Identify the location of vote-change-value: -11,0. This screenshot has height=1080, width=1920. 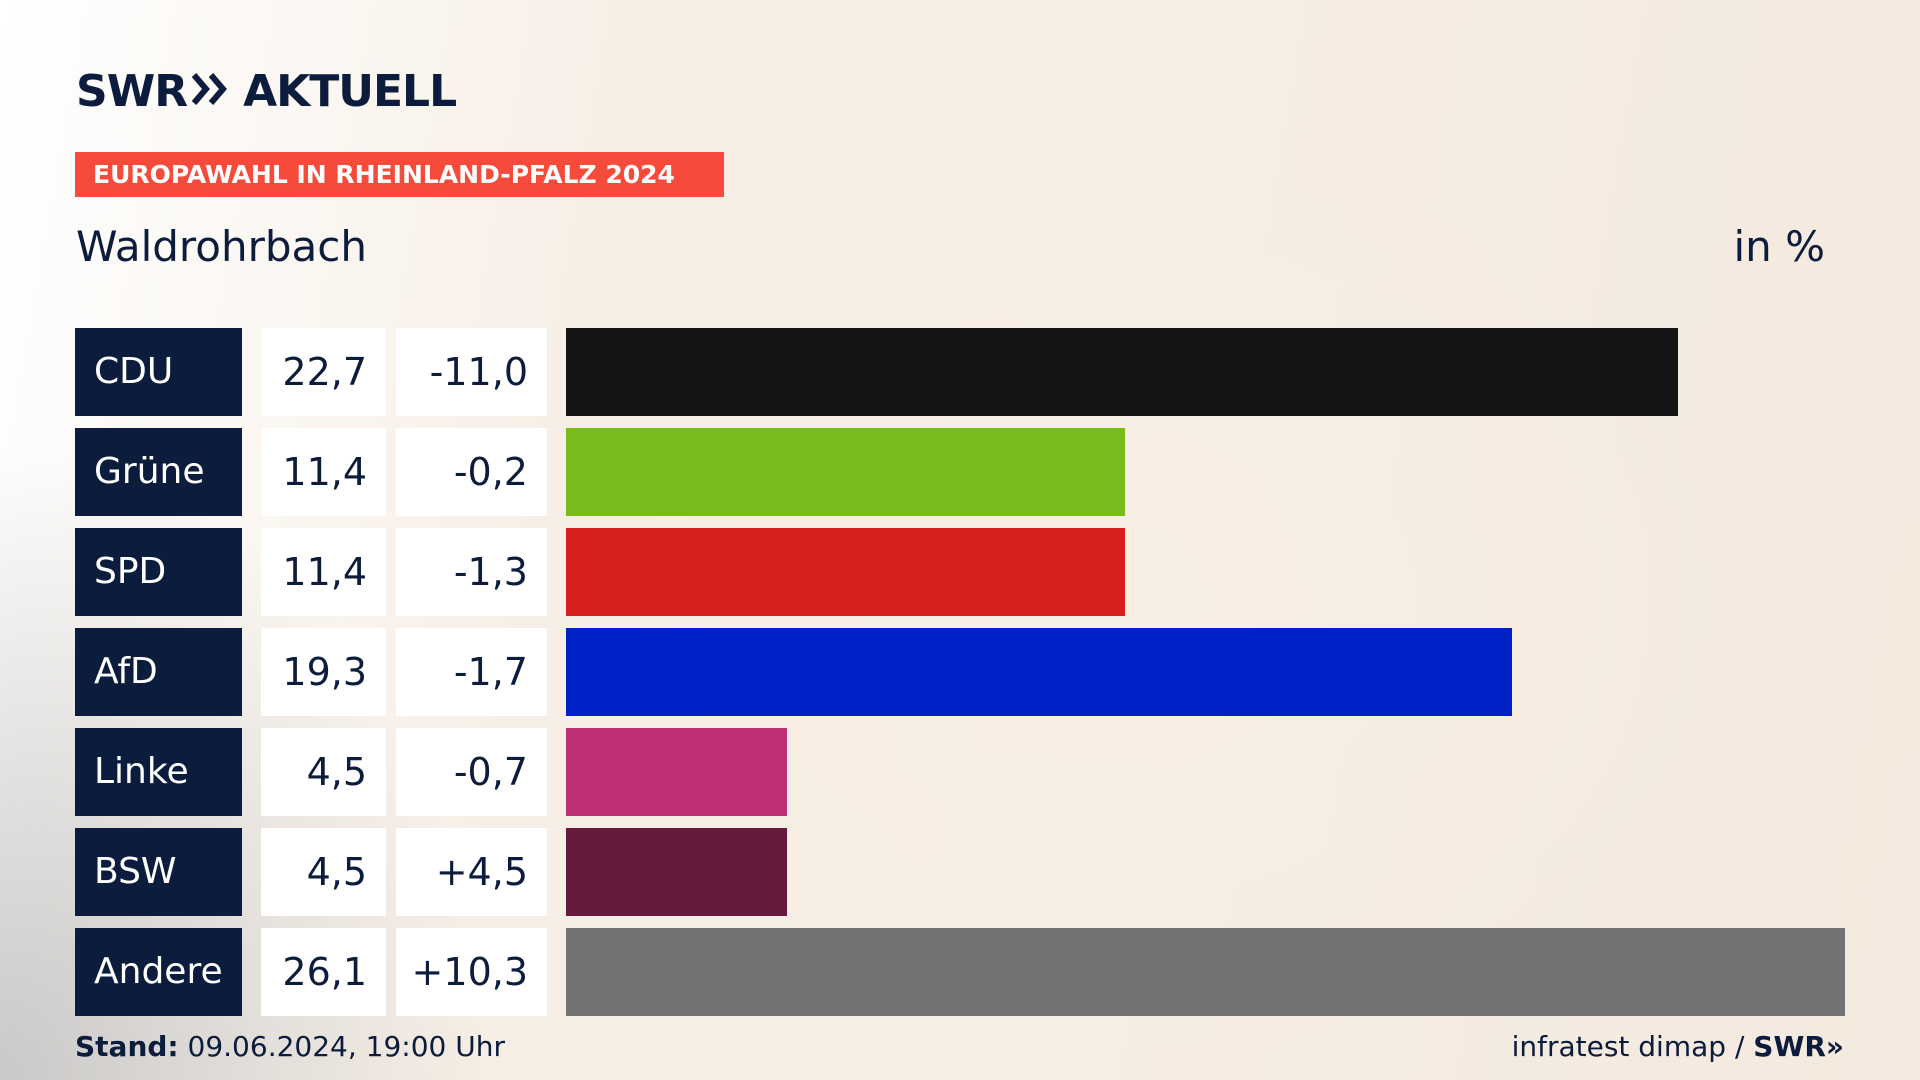
(471, 372).